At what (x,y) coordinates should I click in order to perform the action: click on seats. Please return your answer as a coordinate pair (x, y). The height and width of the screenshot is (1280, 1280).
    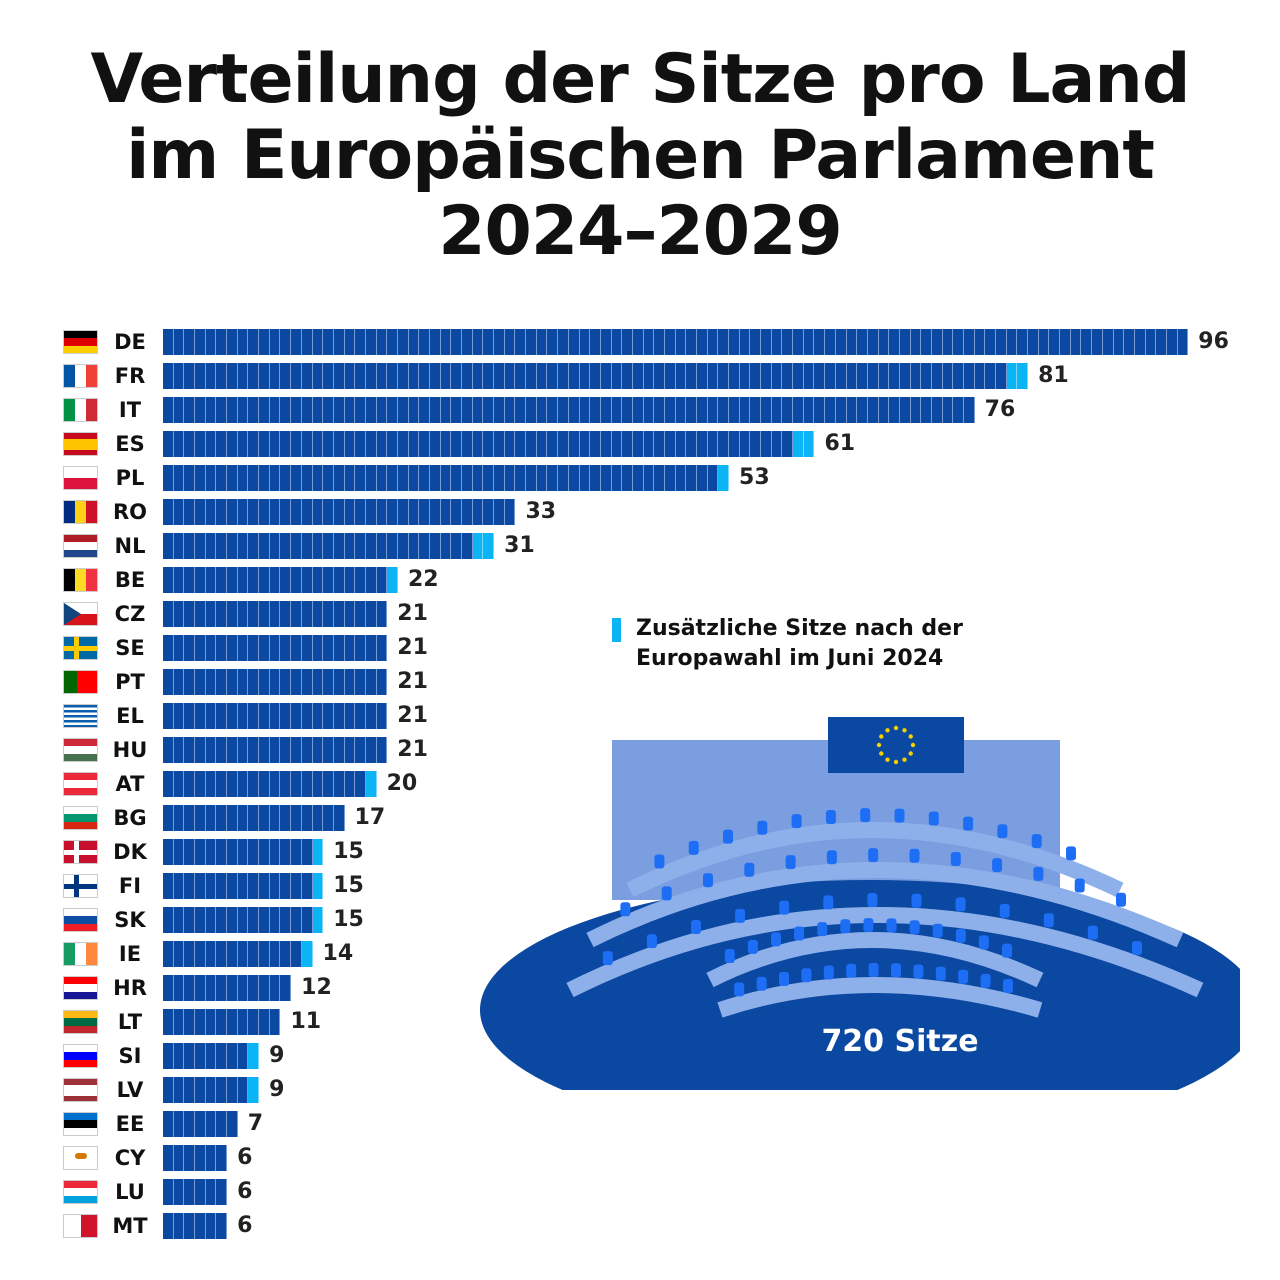
    Looking at the image, I should click on (872, 902).